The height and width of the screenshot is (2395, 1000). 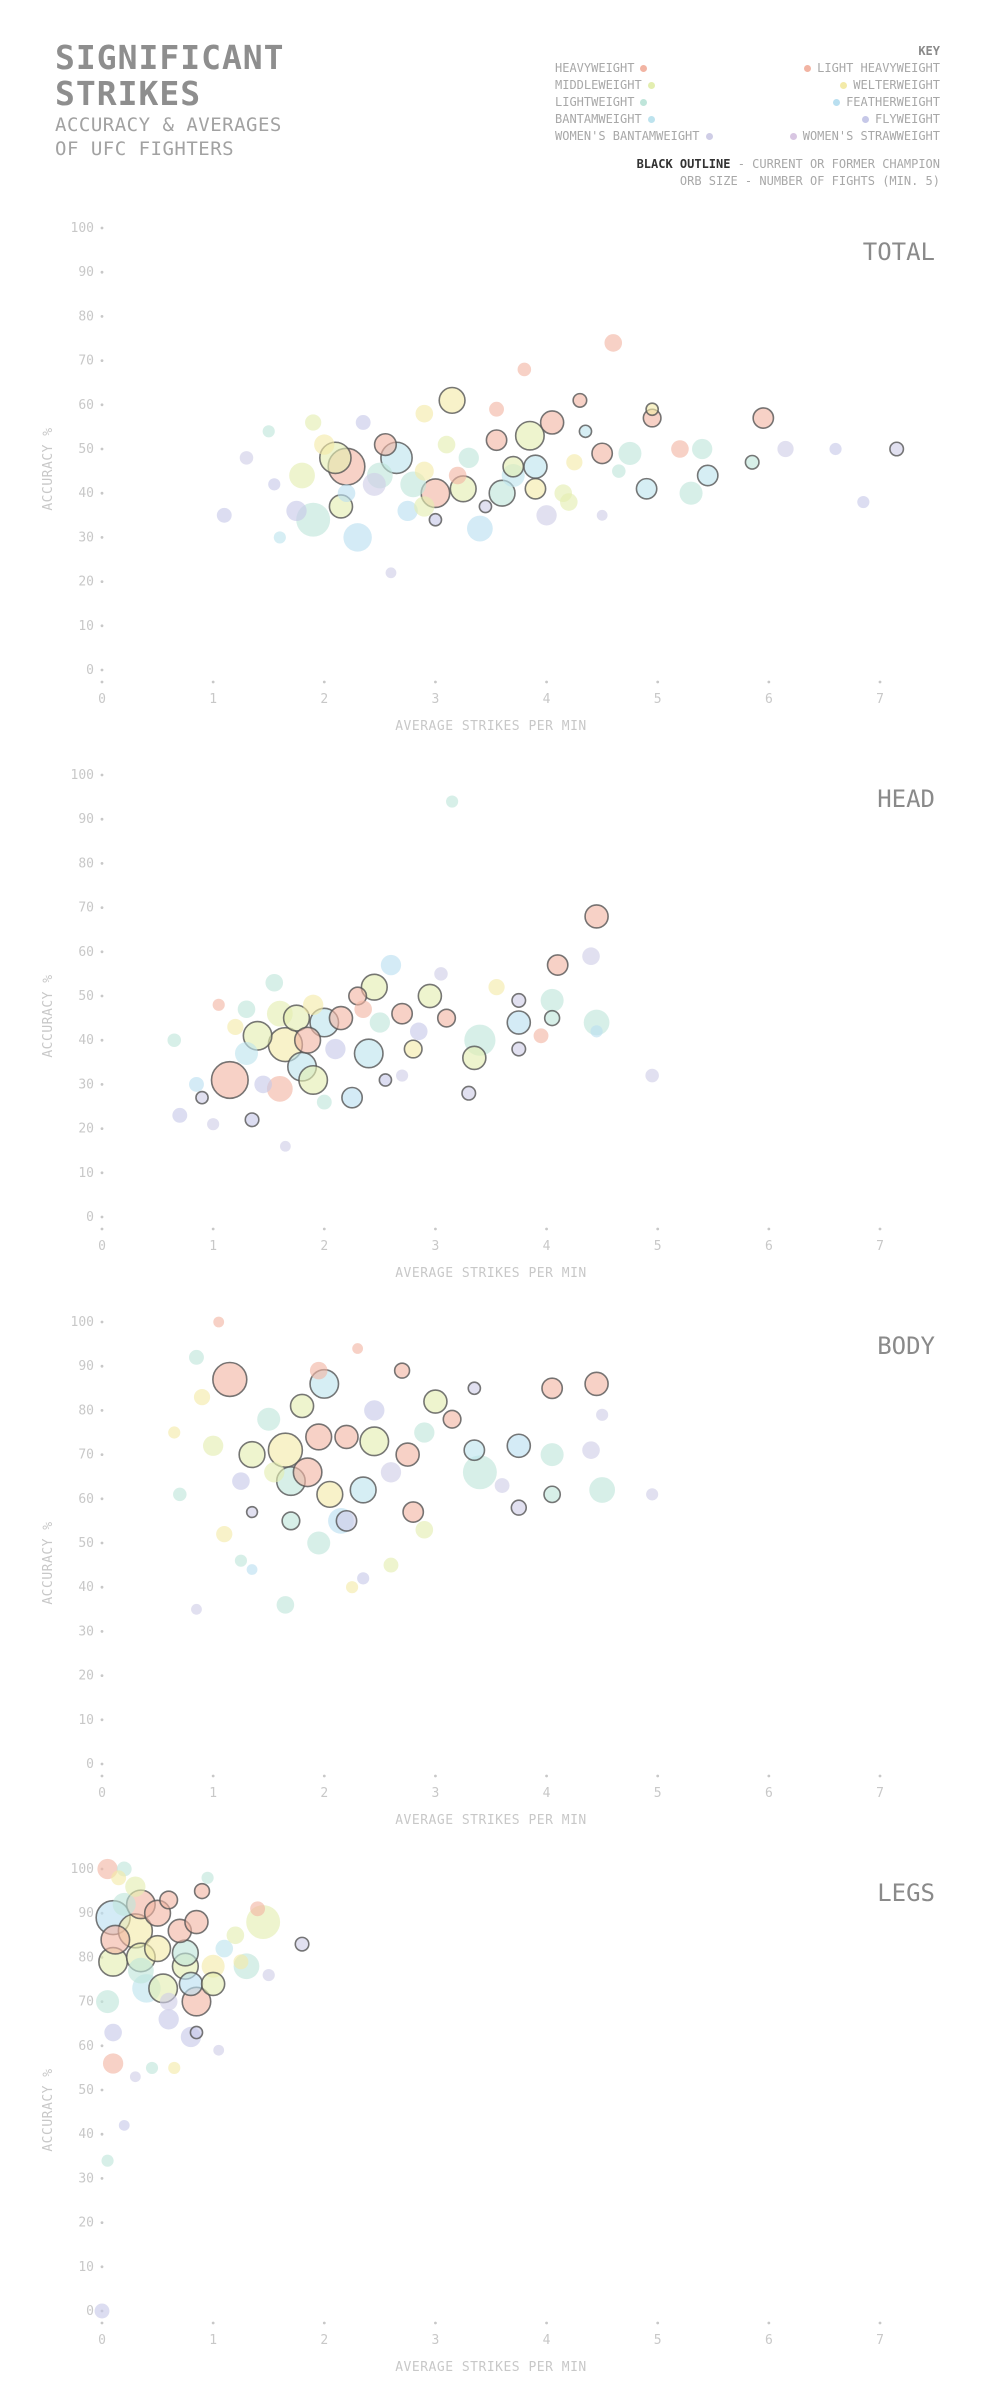 I want to click on legend-item-womens-bantamweight: WOMEN'S BANTAMWEIGHT, so click(x=637, y=136).